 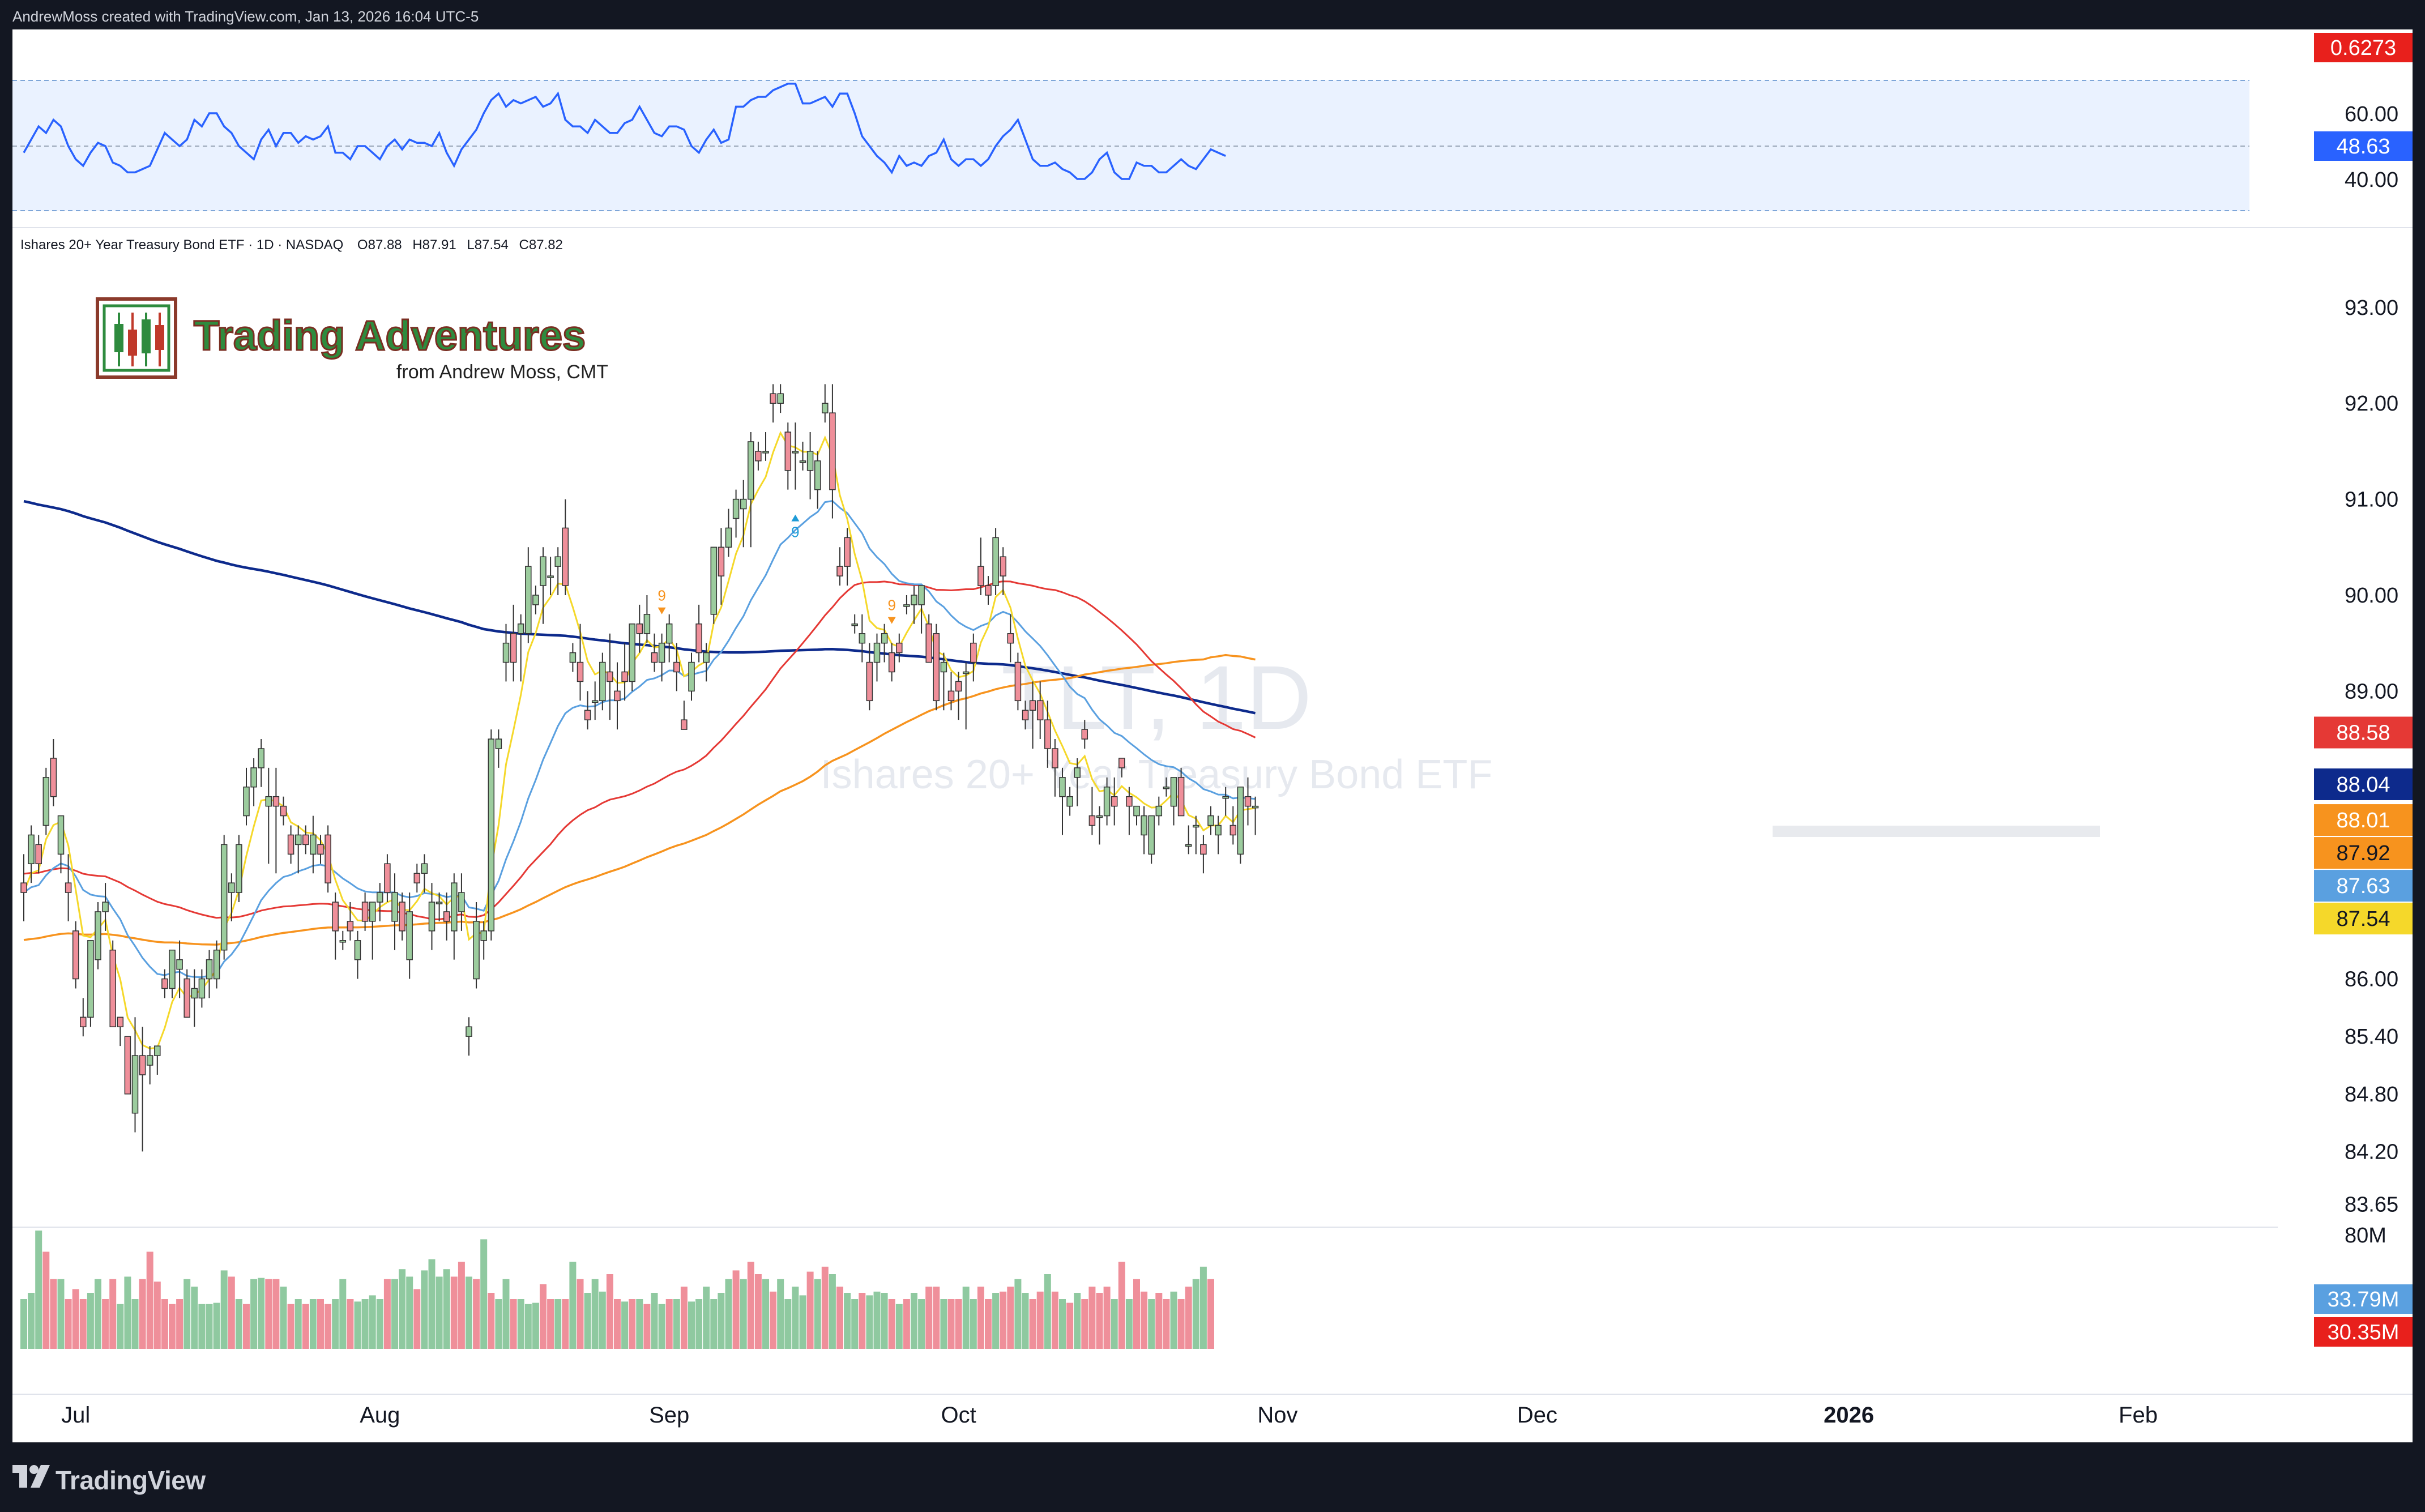 What do you see at coordinates (130, 1480) in the screenshot?
I see `tradingview-brand: TradingView` at bounding box center [130, 1480].